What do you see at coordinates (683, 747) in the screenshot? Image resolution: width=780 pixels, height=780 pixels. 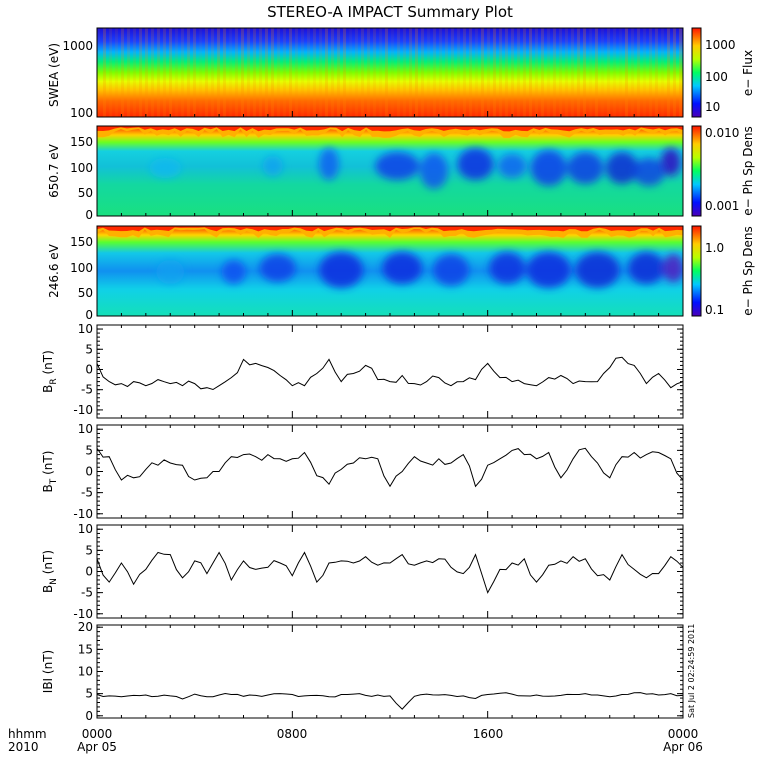 I see `time-date-apr06: Apr 06` at bounding box center [683, 747].